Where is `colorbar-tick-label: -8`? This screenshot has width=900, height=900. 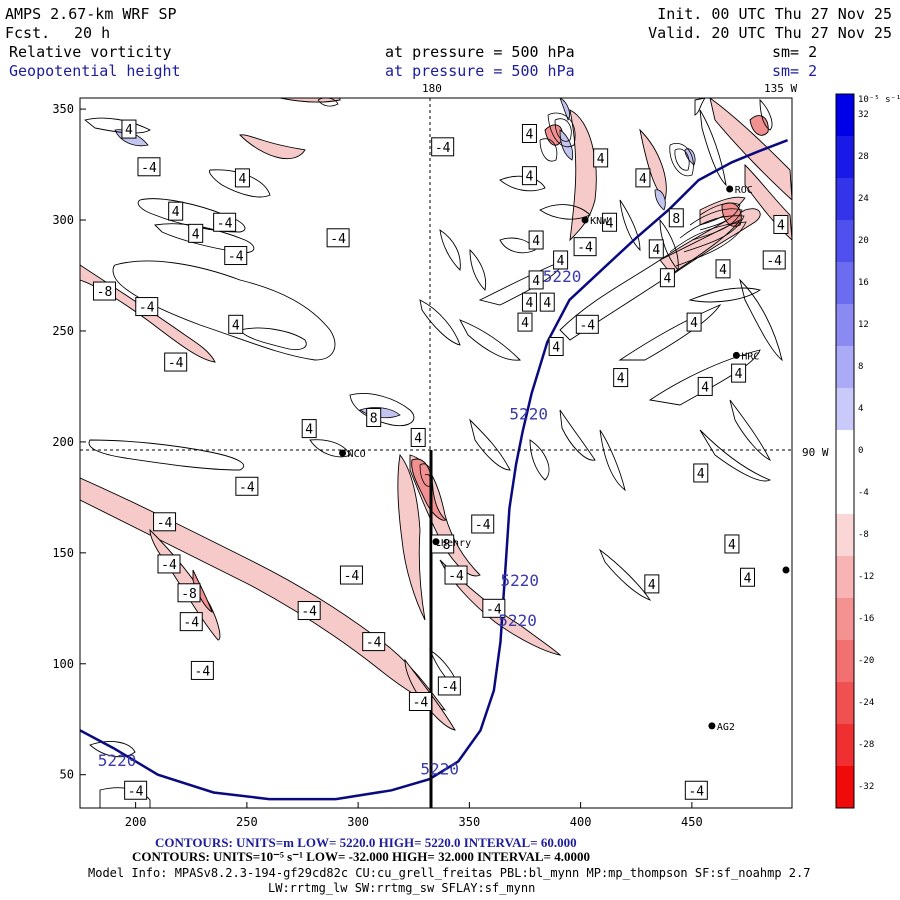
colorbar-tick-label: -8 is located at coordinates (863, 535).